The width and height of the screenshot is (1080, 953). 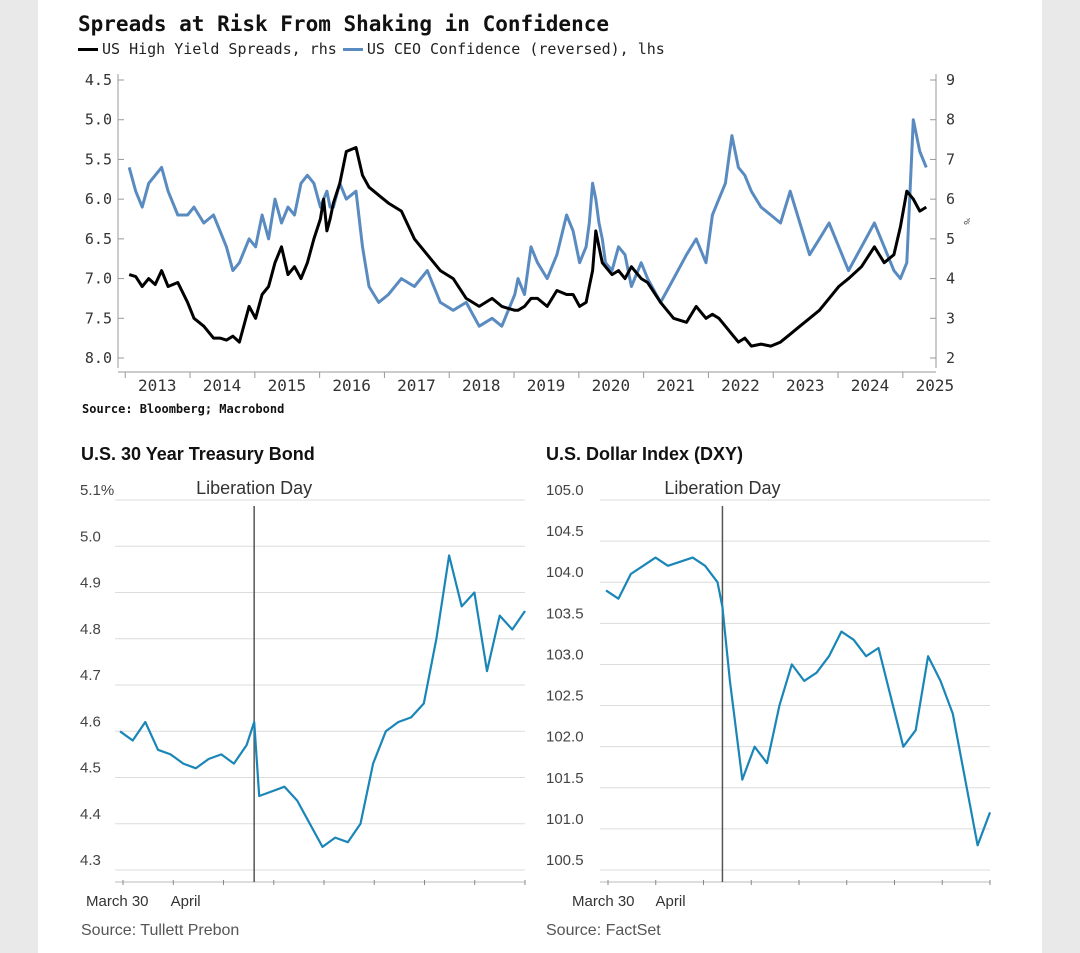 What do you see at coordinates (645, 454) in the screenshot?
I see `dxy-chart-title: U.S. Dollar Index (DXY)` at bounding box center [645, 454].